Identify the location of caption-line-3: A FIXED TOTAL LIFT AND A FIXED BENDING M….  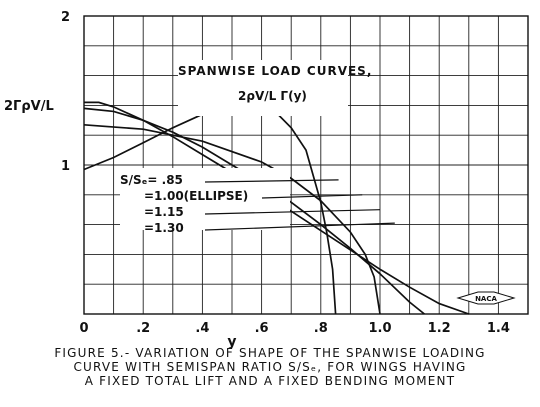
(270, 381).